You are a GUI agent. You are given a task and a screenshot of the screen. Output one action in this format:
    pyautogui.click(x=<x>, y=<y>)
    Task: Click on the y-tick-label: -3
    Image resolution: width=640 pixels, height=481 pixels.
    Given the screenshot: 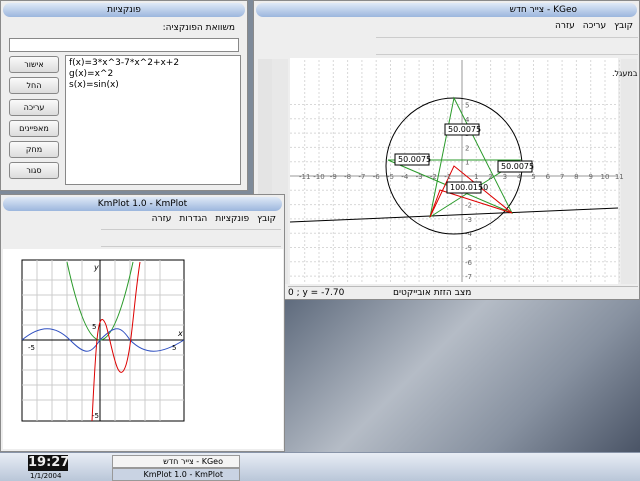 What is the action you would take?
    pyautogui.click(x=468, y=220)
    